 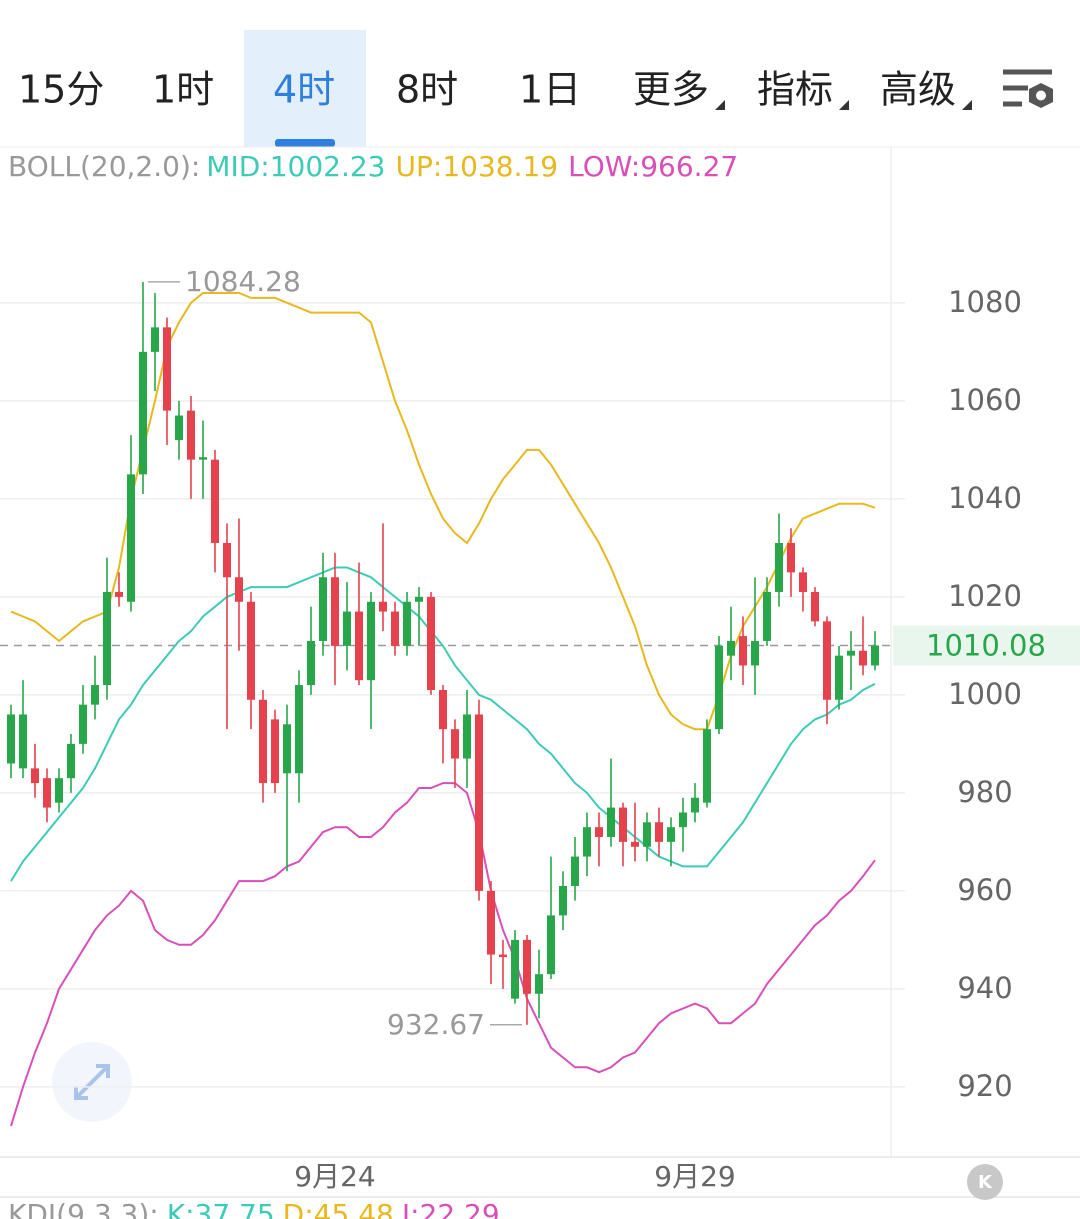 I want to click on legend-item: MID:1002.23, so click(x=295, y=166).